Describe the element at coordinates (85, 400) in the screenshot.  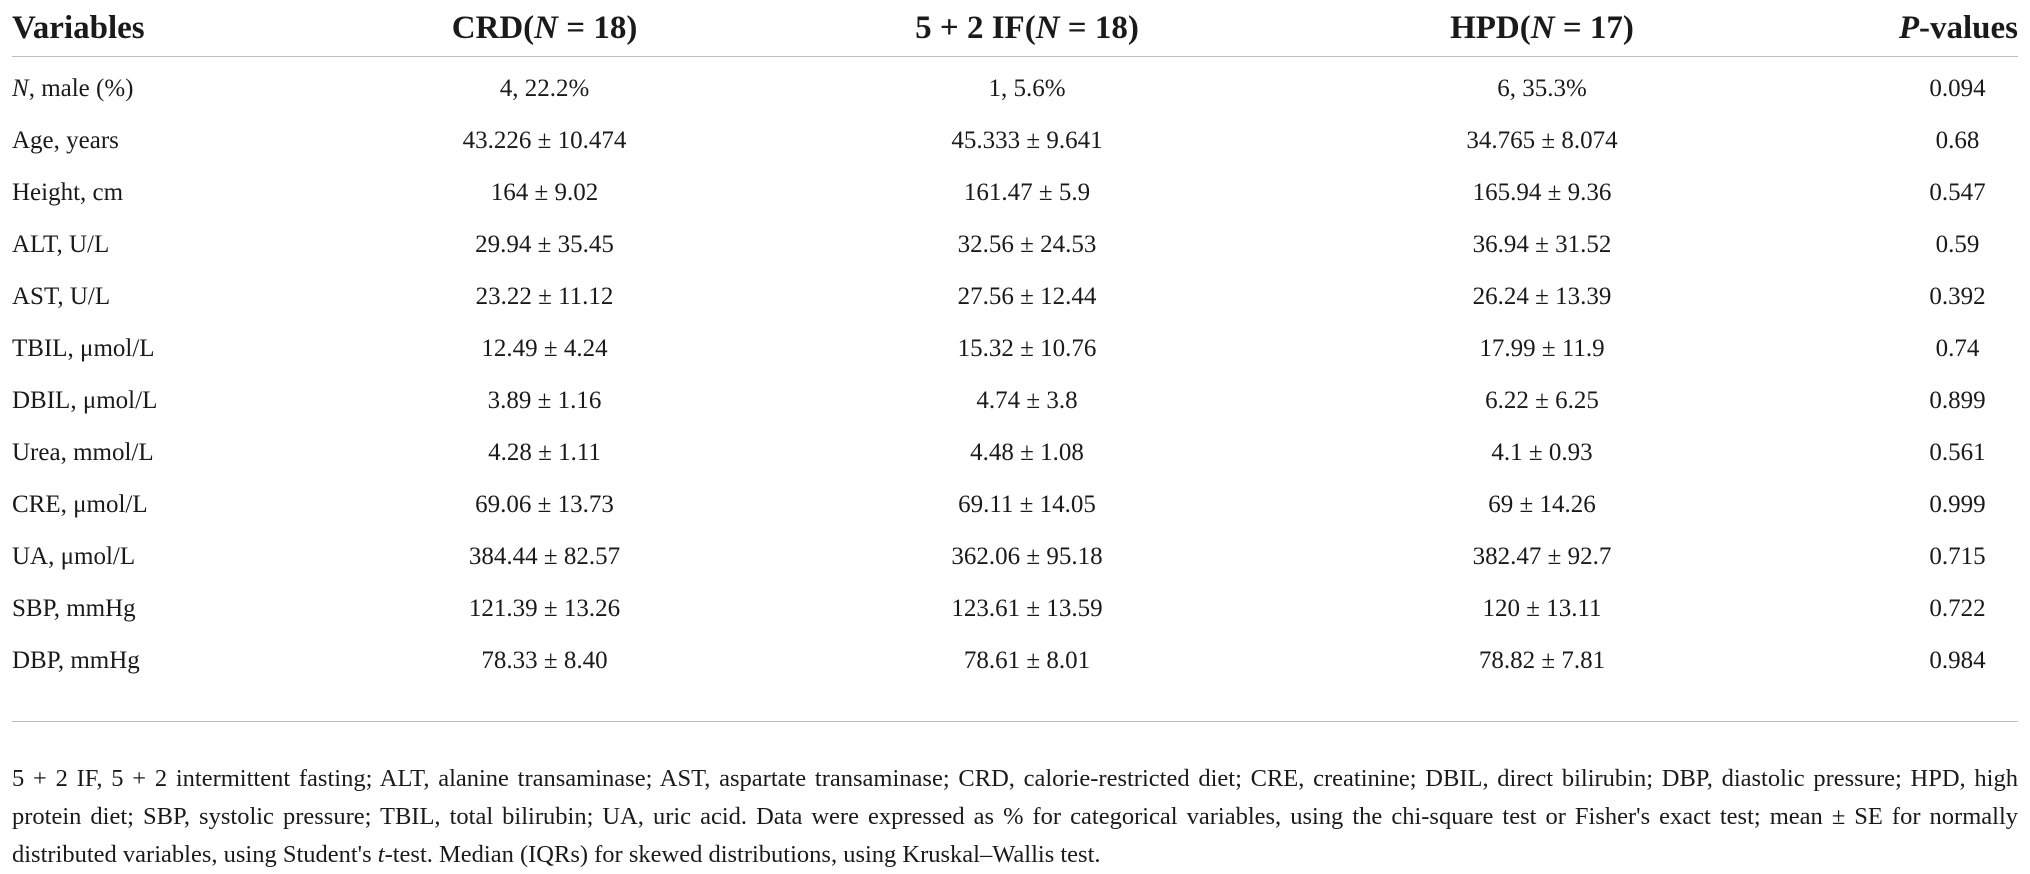
I see `cell-variable: DBIL, μmol/L` at that location.